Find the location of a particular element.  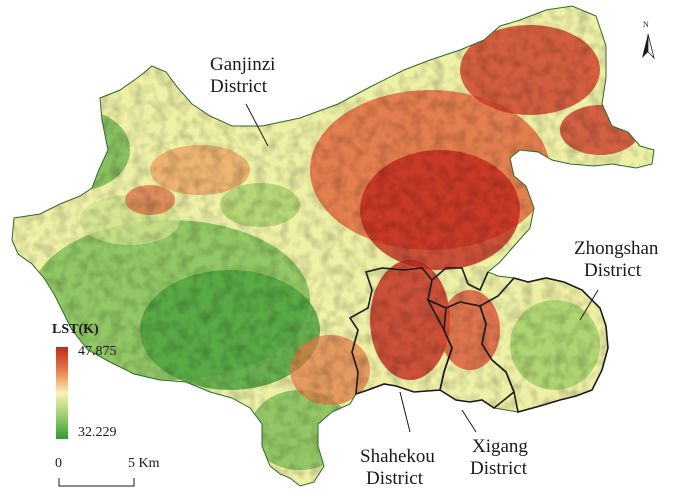

north-letter: N is located at coordinates (646, 24).